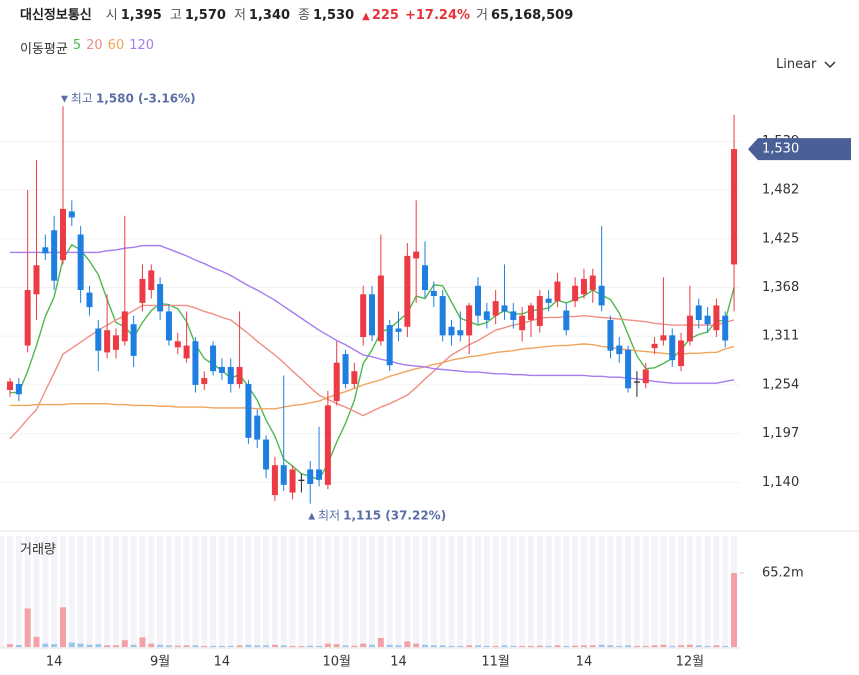  I want to click on ma-legend-item: 60, so click(116, 45).